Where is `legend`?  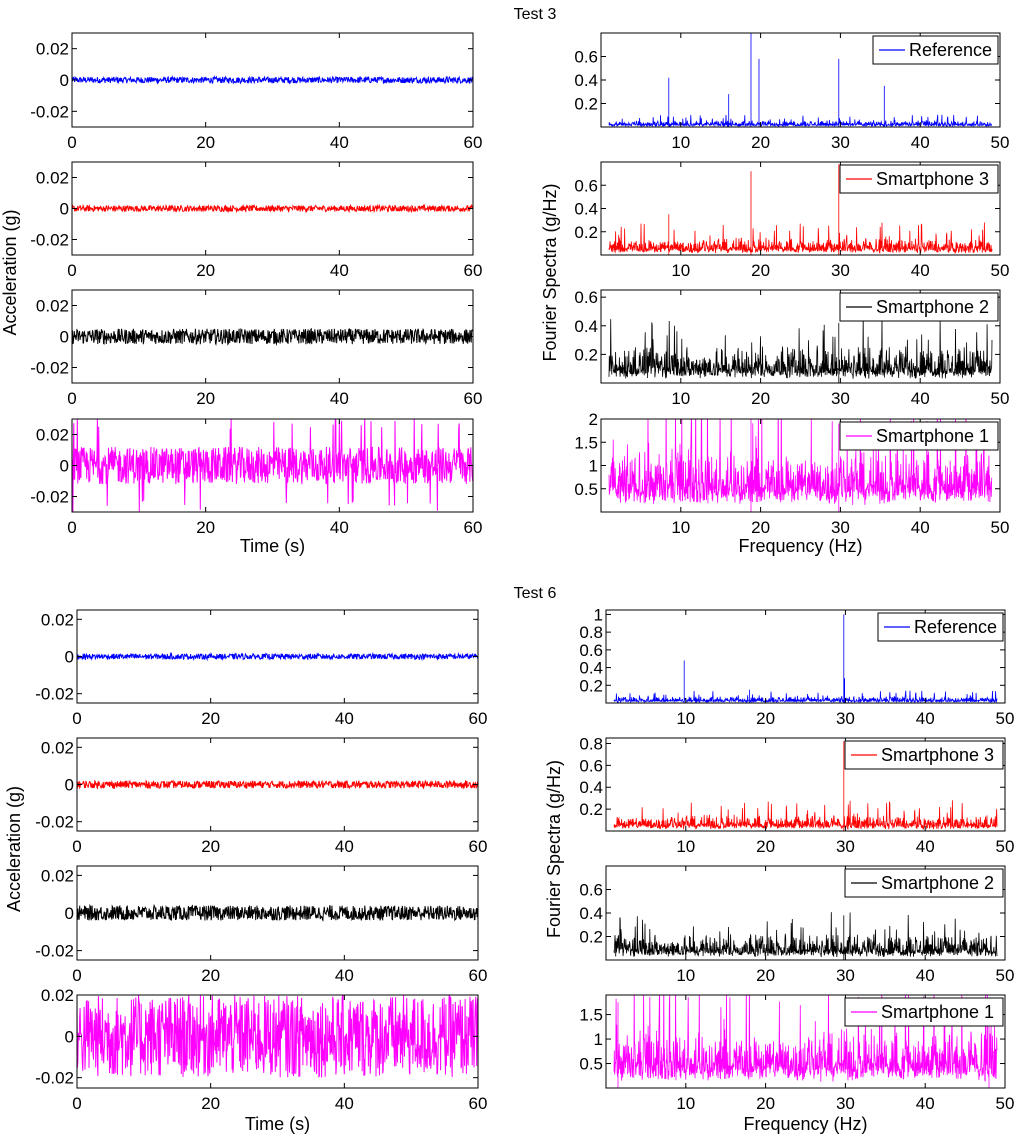
legend is located at coordinates (924, 1012).